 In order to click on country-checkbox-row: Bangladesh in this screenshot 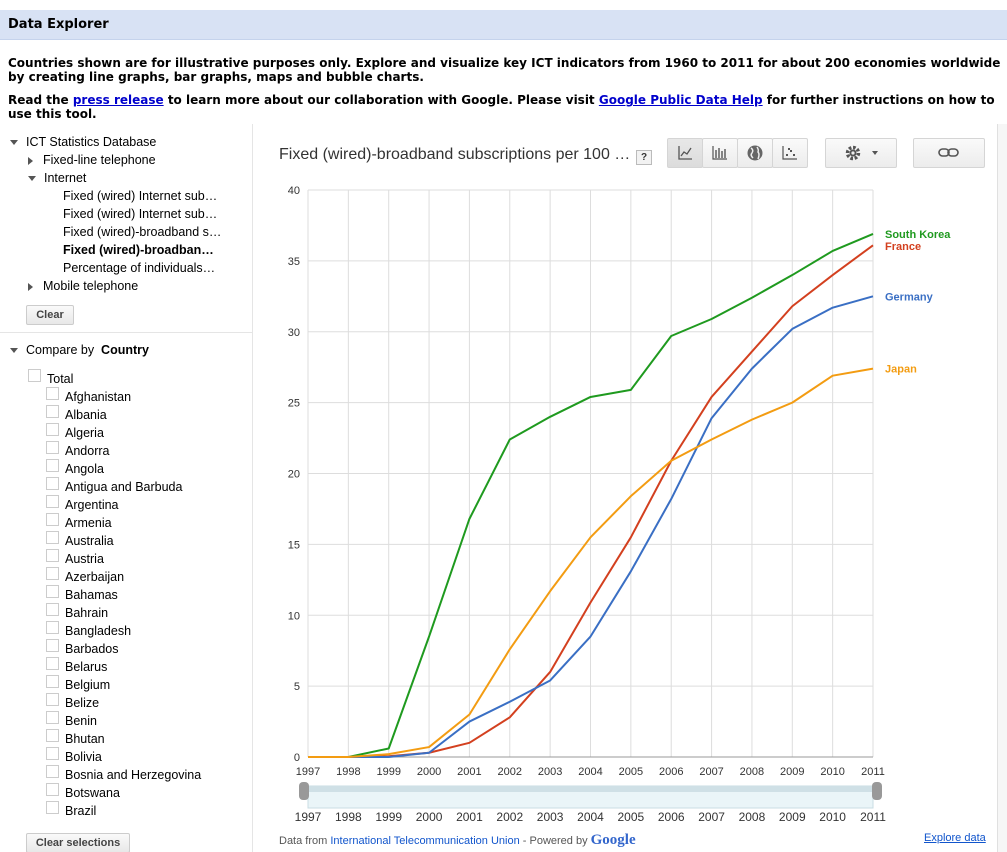, I will do `click(88, 630)`.